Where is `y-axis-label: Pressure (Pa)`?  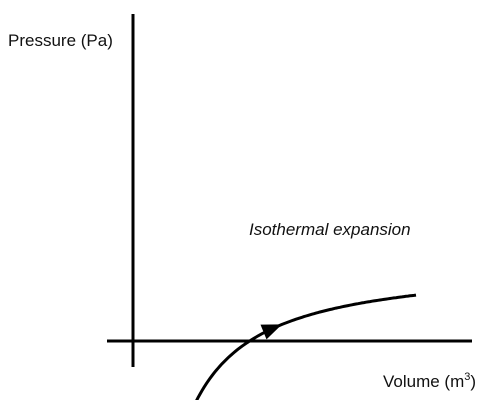
y-axis-label: Pressure (Pa) is located at coordinates (60, 40).